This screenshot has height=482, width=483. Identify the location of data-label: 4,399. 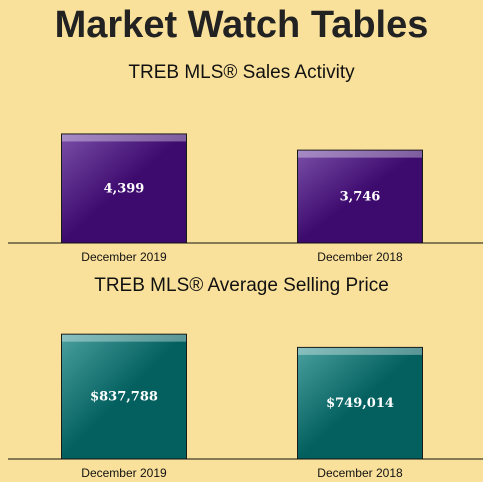
(124, 188).